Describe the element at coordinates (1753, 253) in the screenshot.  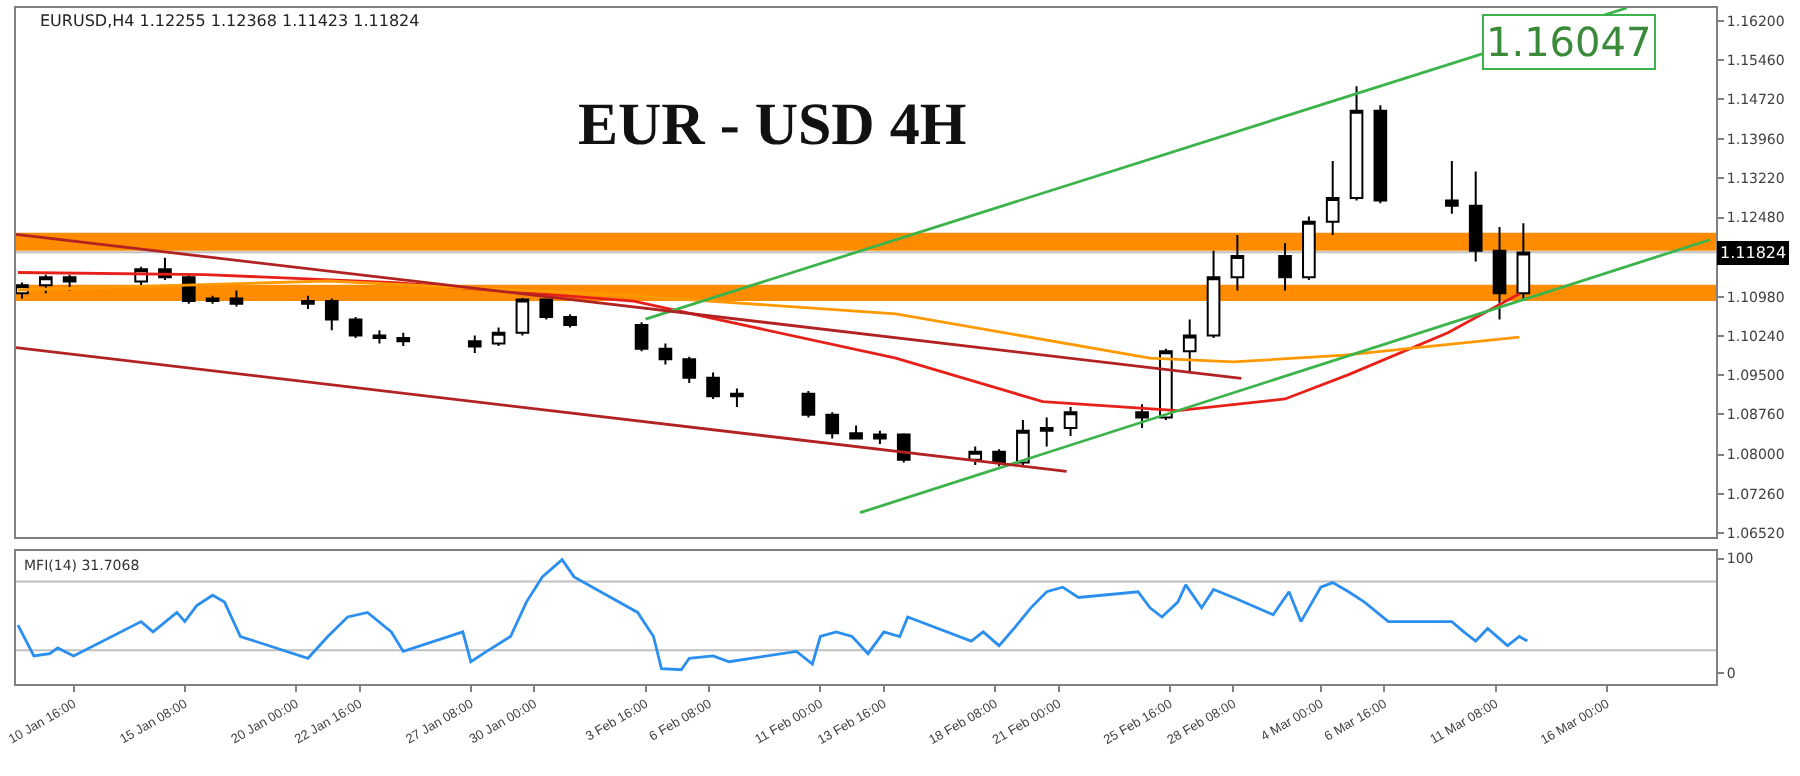
I see `ref-line-label: 1.11824` at that location.